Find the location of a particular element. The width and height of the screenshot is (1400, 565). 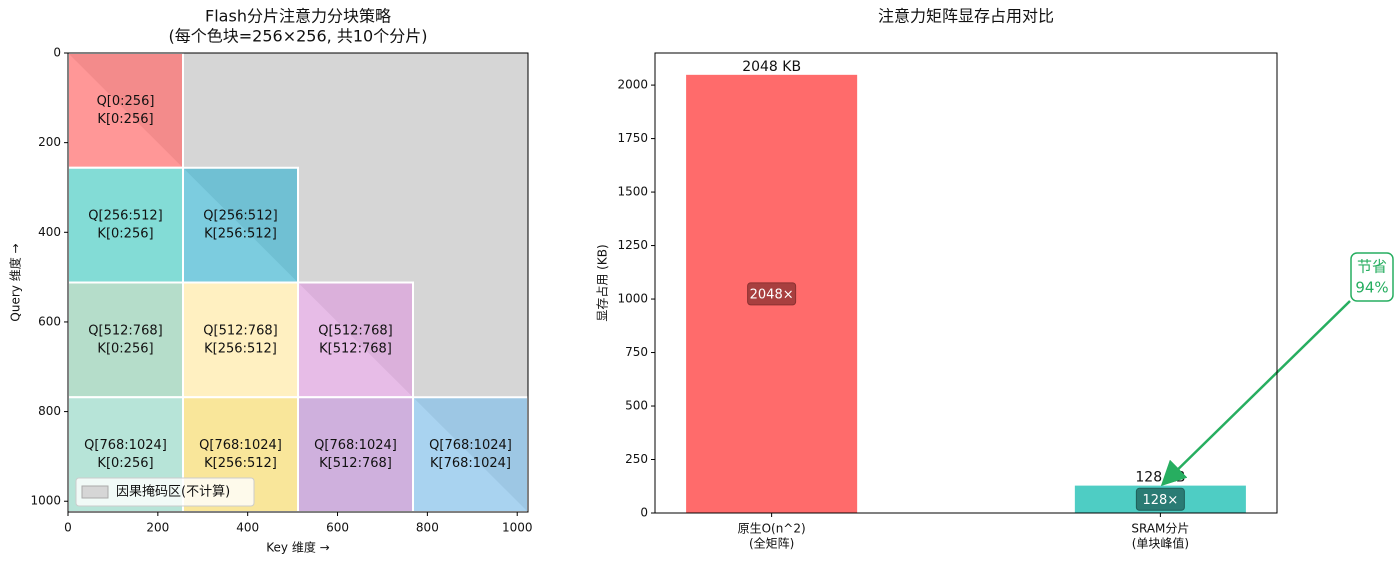

inner-label: 2048× is located at coordinates (772, 294).